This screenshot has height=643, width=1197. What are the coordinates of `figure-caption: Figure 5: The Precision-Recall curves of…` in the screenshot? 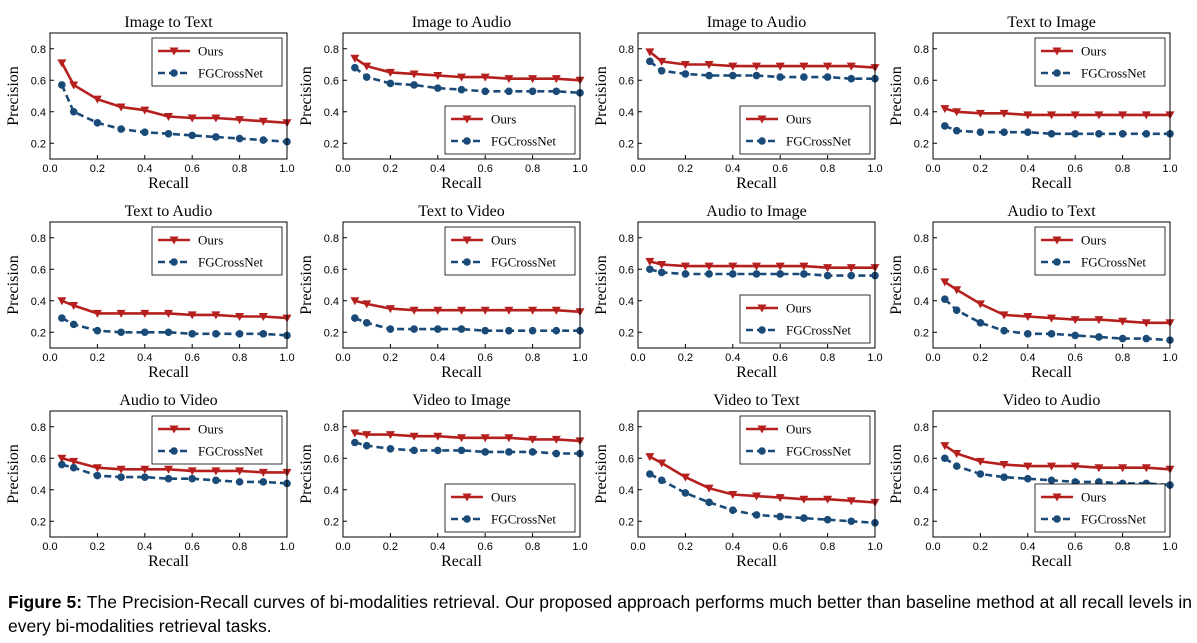 It's located at (600, 614).